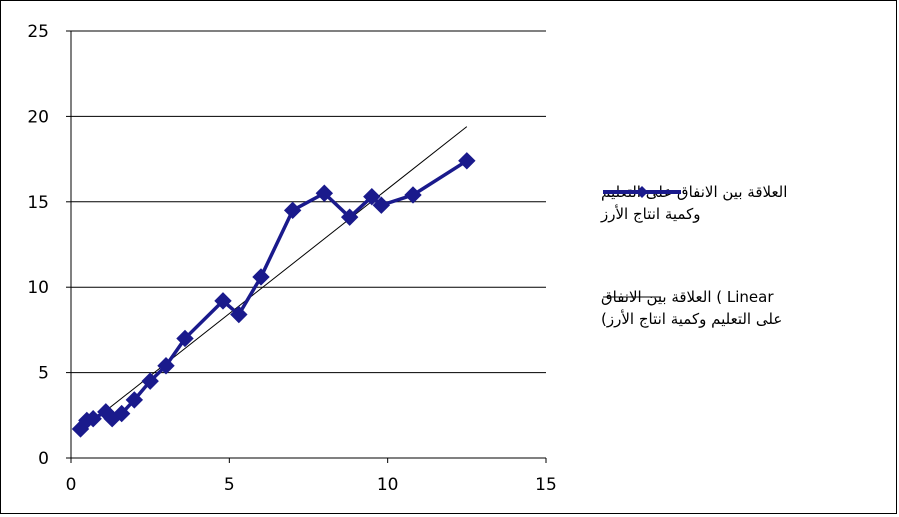  I want to click on legend-label-trendline-line1: Linear ) العلاقة بين الانفاق, so click(687, 297).